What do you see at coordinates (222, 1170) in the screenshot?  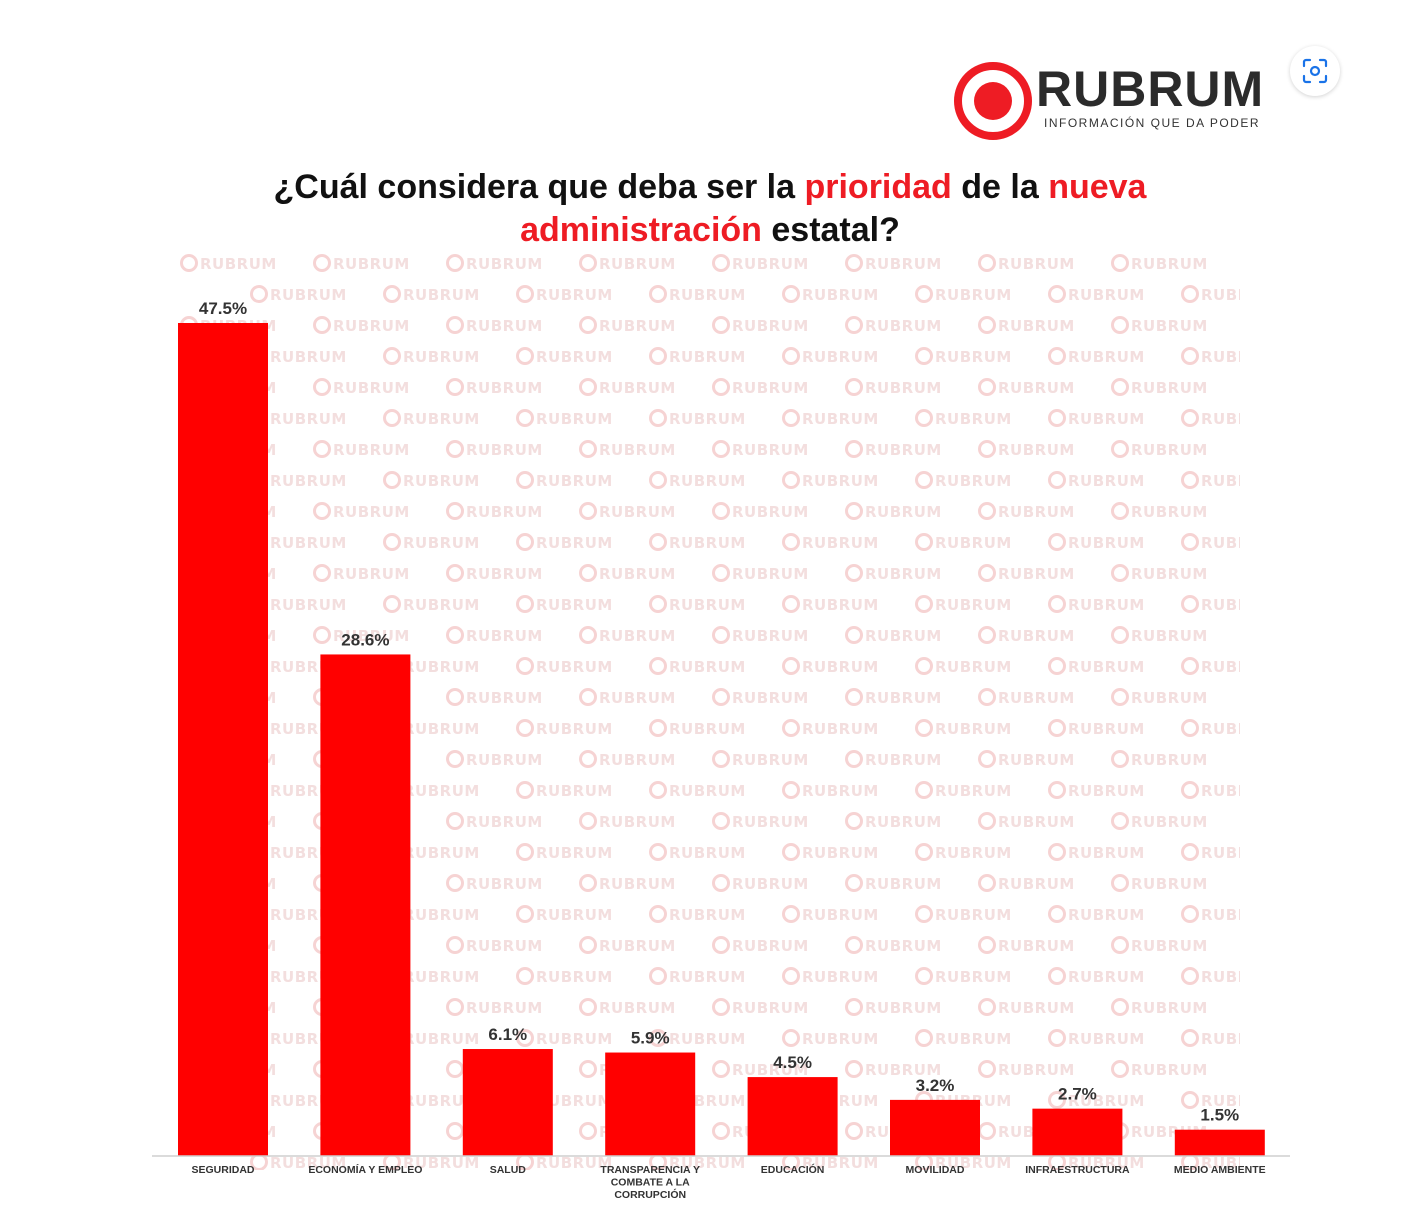 I see `category-label: SEGURIDAD` at bounding box center [222, 1170].